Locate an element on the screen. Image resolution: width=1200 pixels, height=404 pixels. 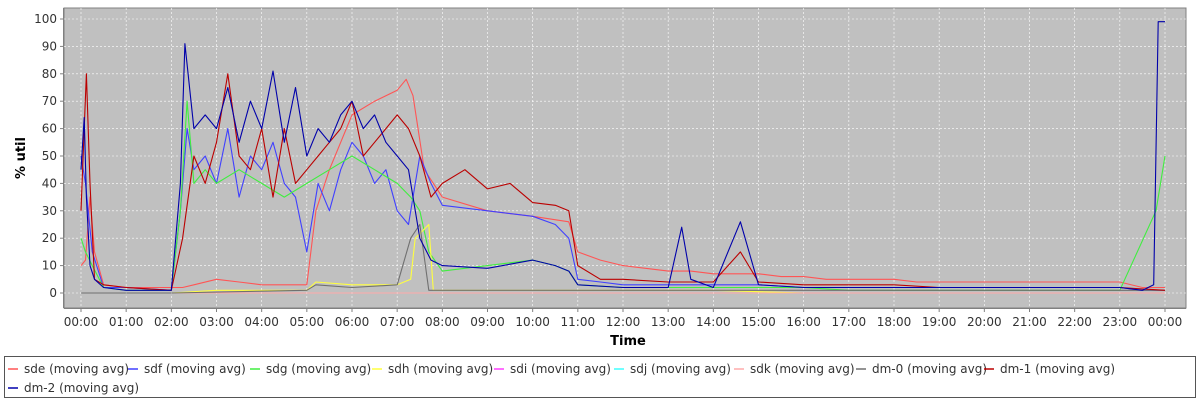
legend-box is located at coordinates (600, 377).